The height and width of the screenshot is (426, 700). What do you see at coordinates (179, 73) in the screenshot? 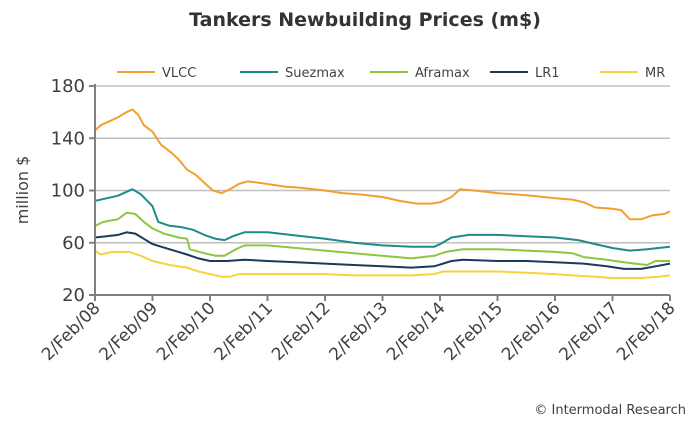
I see `legend-label: VLCC` at bounding box center [179, 73].